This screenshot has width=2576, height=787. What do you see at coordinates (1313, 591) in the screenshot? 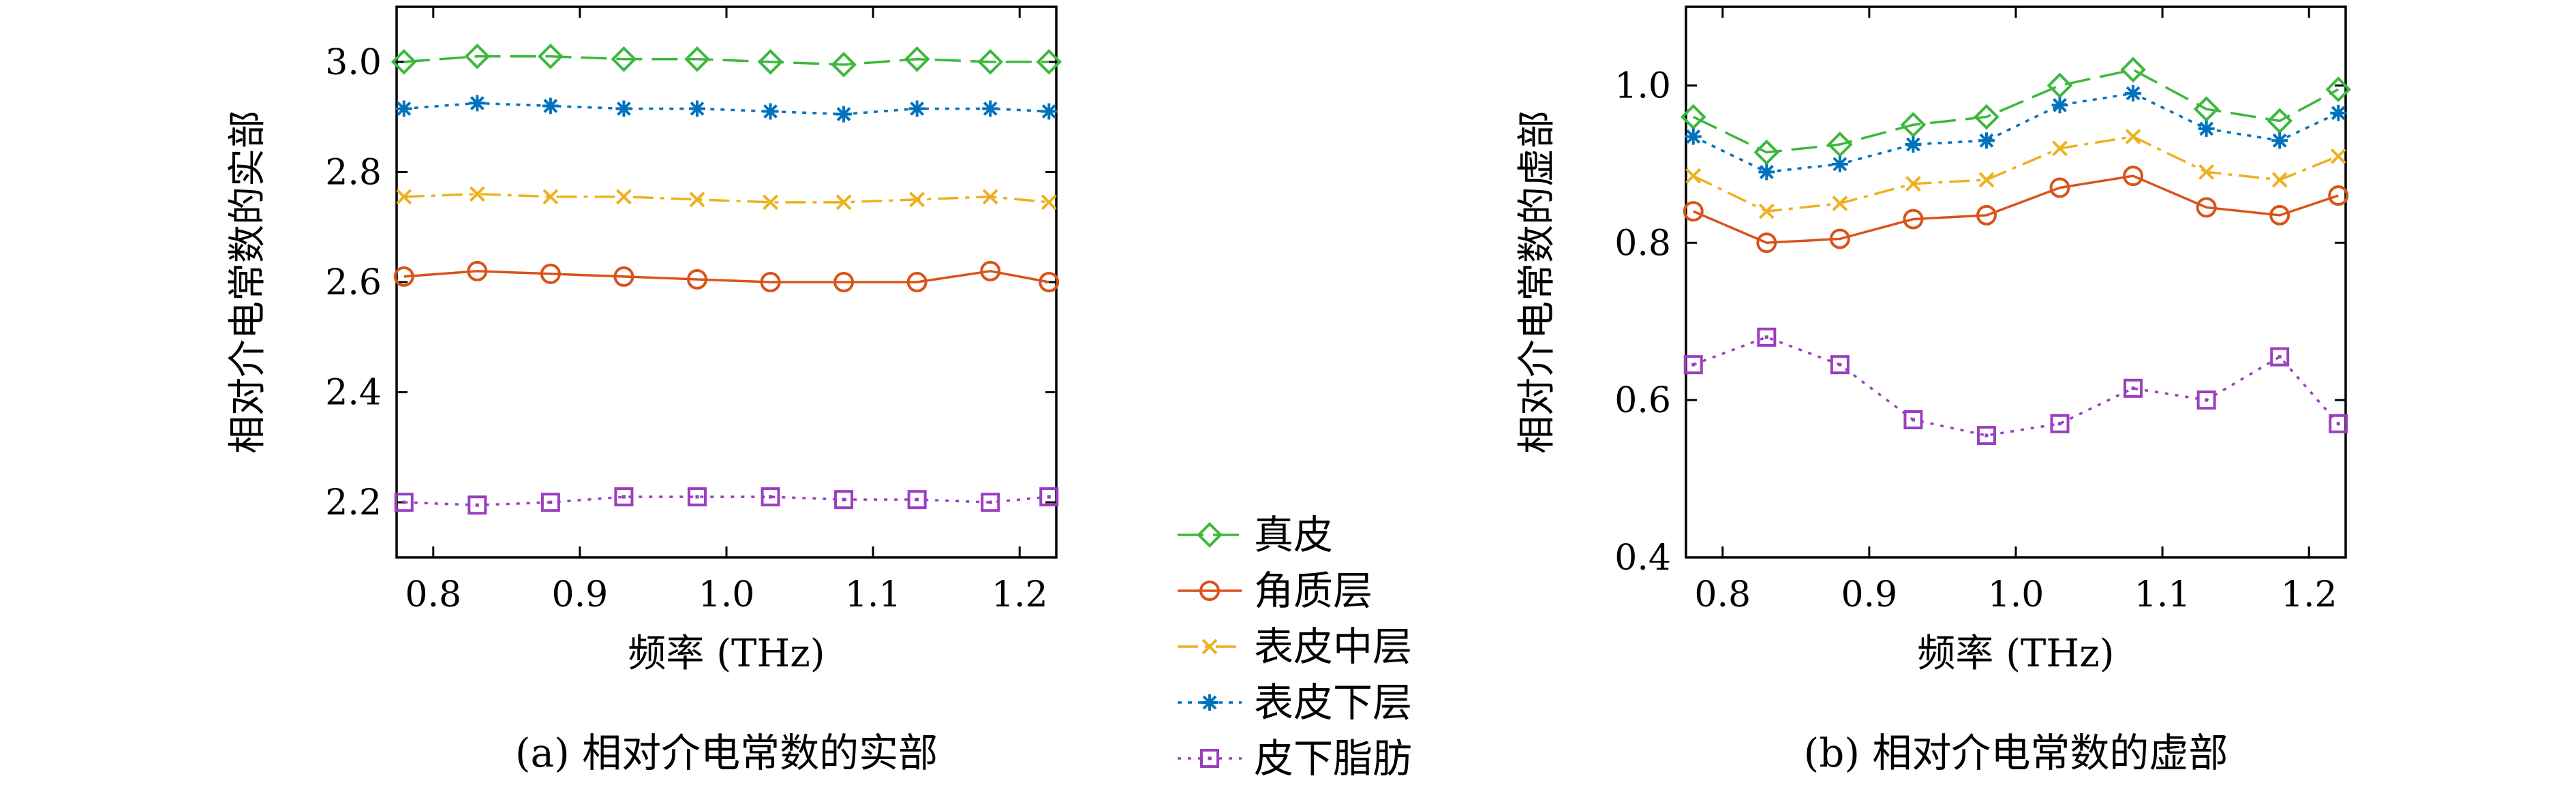
I see `legend-label: 角质层` at bounding box center [1313, 591].